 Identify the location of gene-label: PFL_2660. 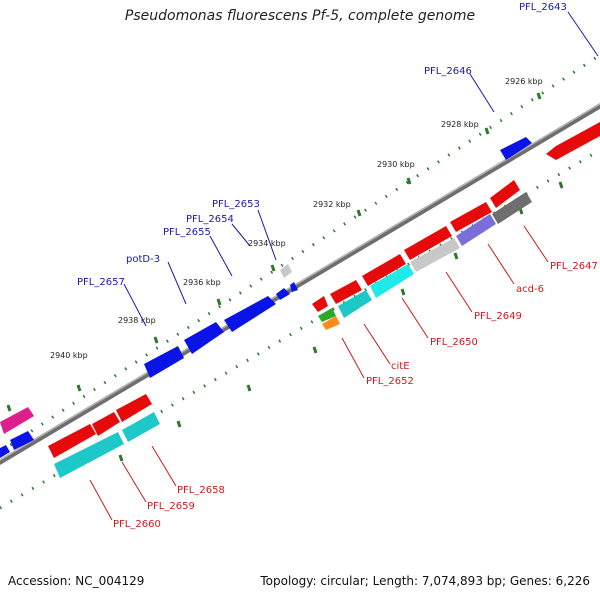
(137, 524).